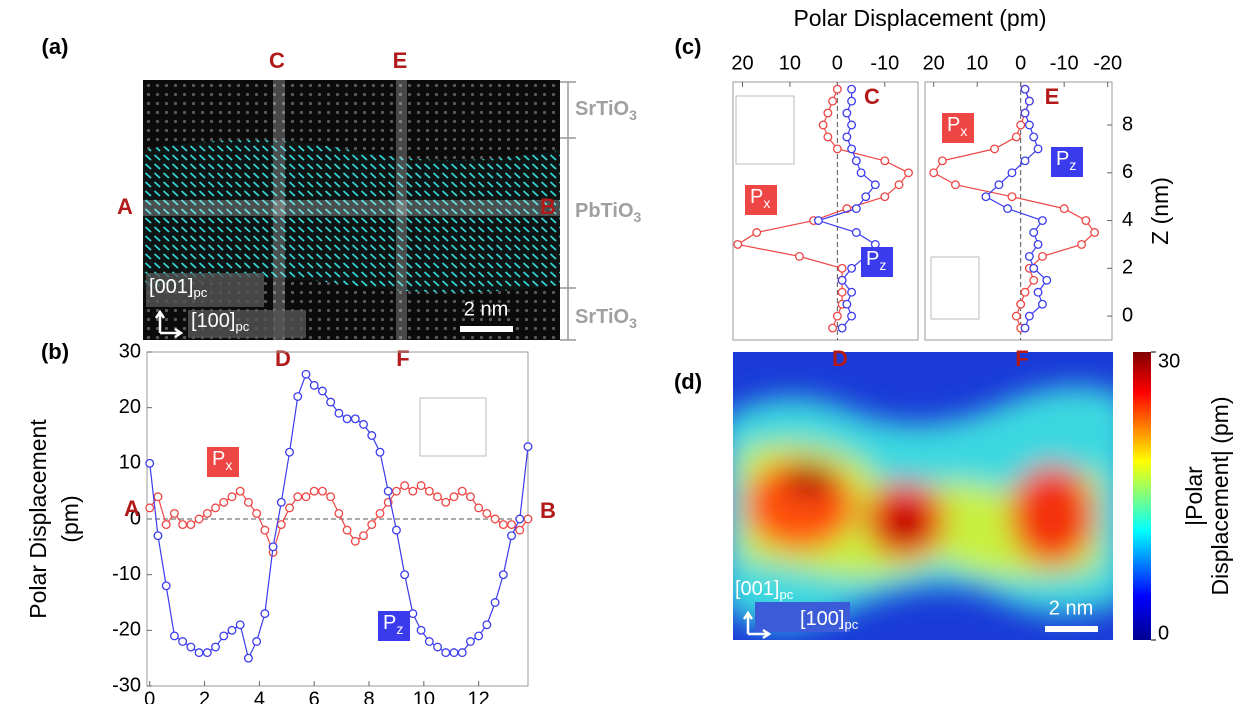 This screenshot has height=704, width=1233. I want to click on line-label: D, so click(283, 358).